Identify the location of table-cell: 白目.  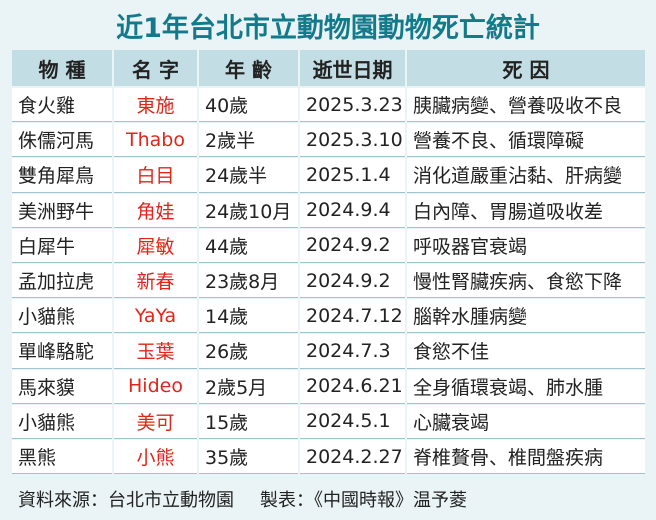
(155, 175).